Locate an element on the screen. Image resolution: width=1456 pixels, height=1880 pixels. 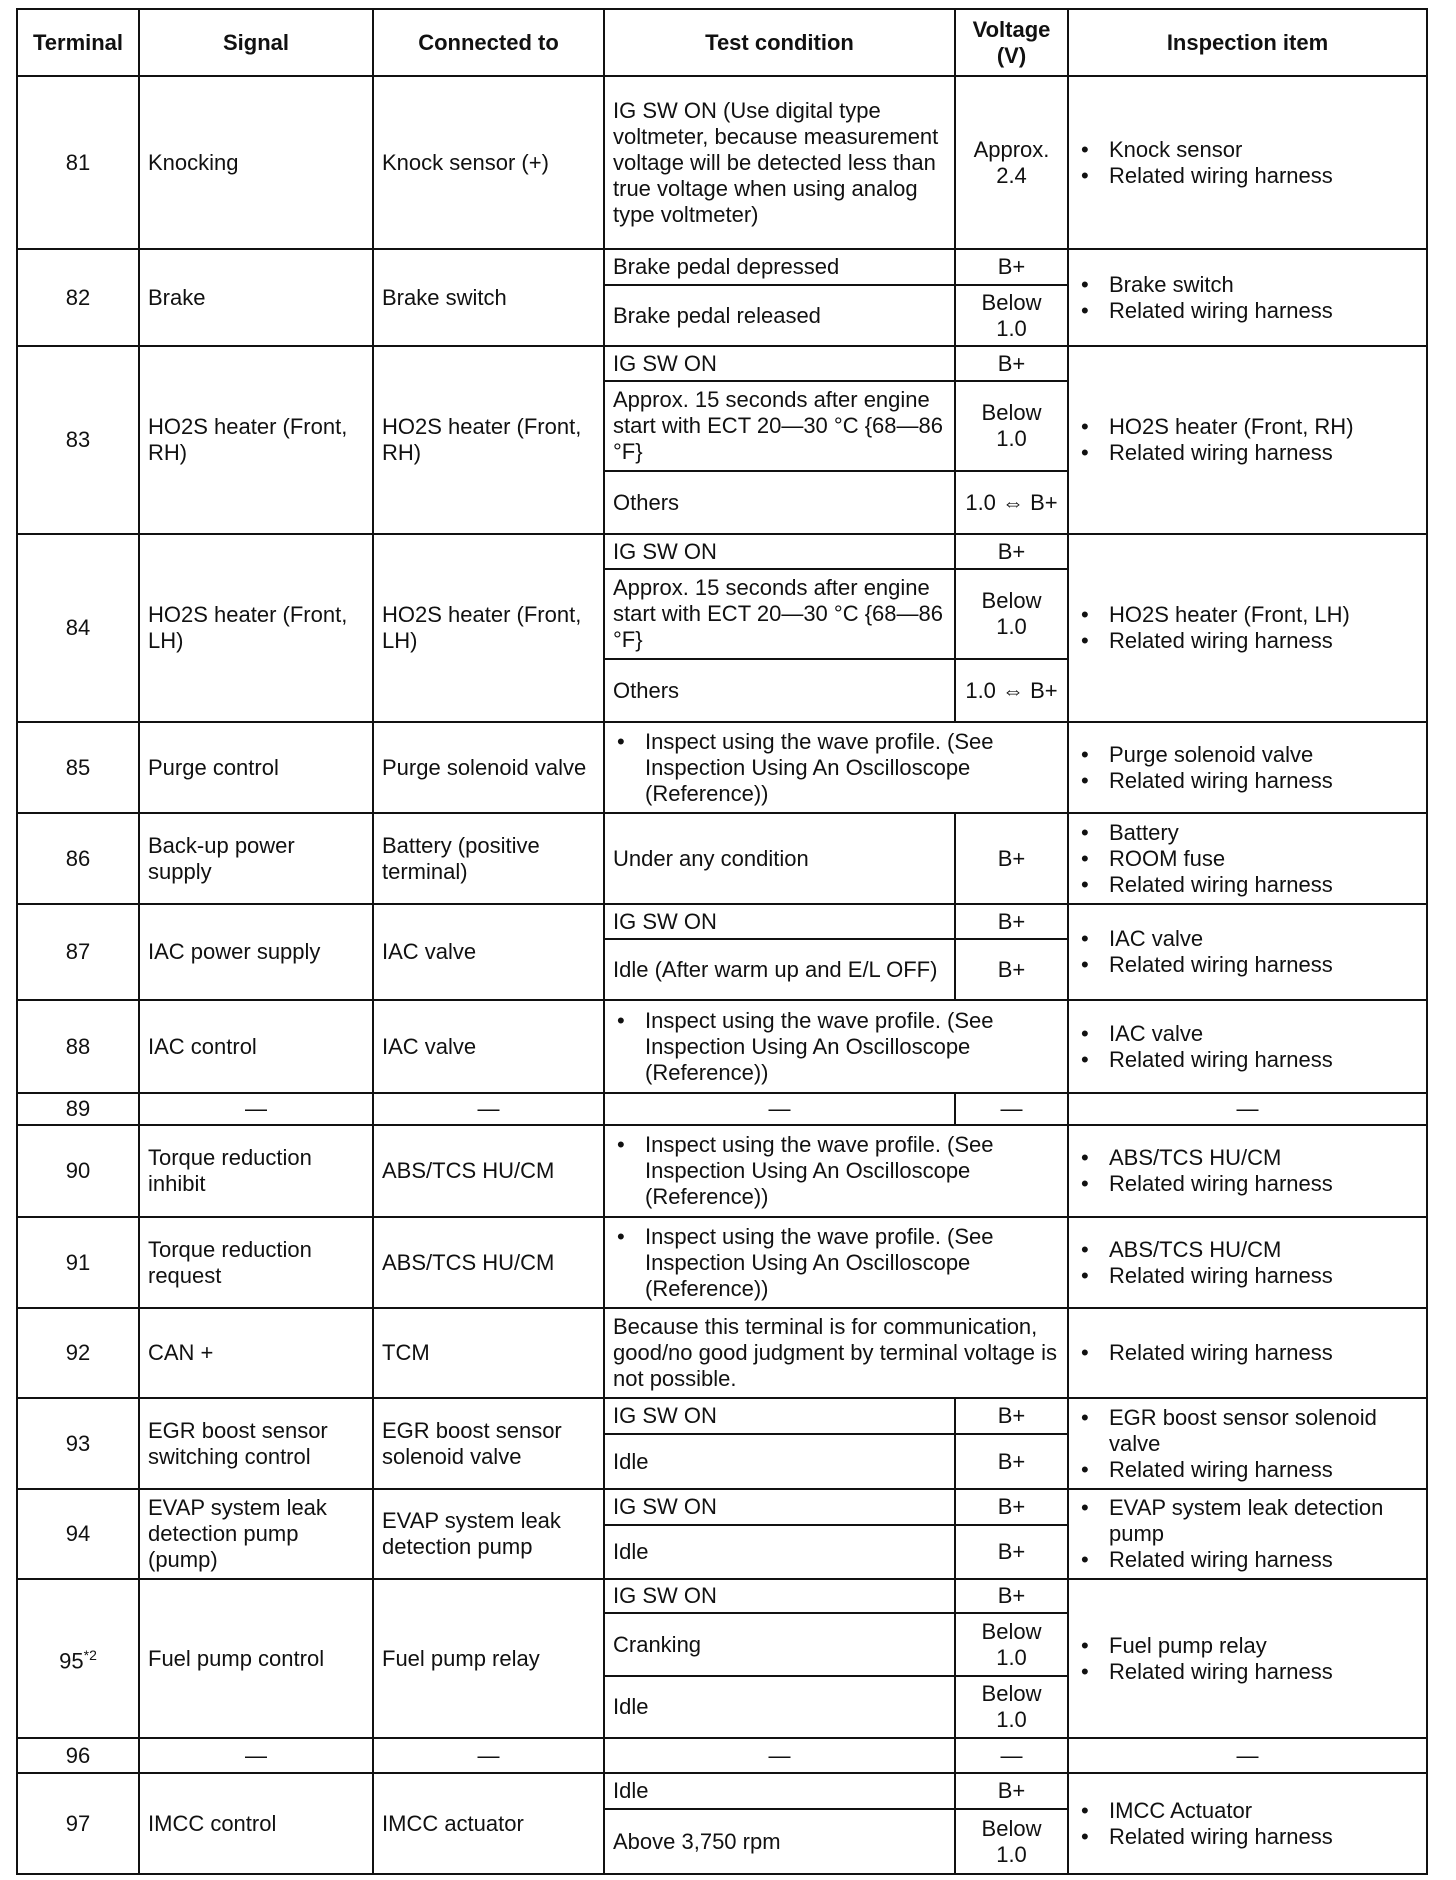
signal-cell: Purge control is located at coordinates (256, 767).